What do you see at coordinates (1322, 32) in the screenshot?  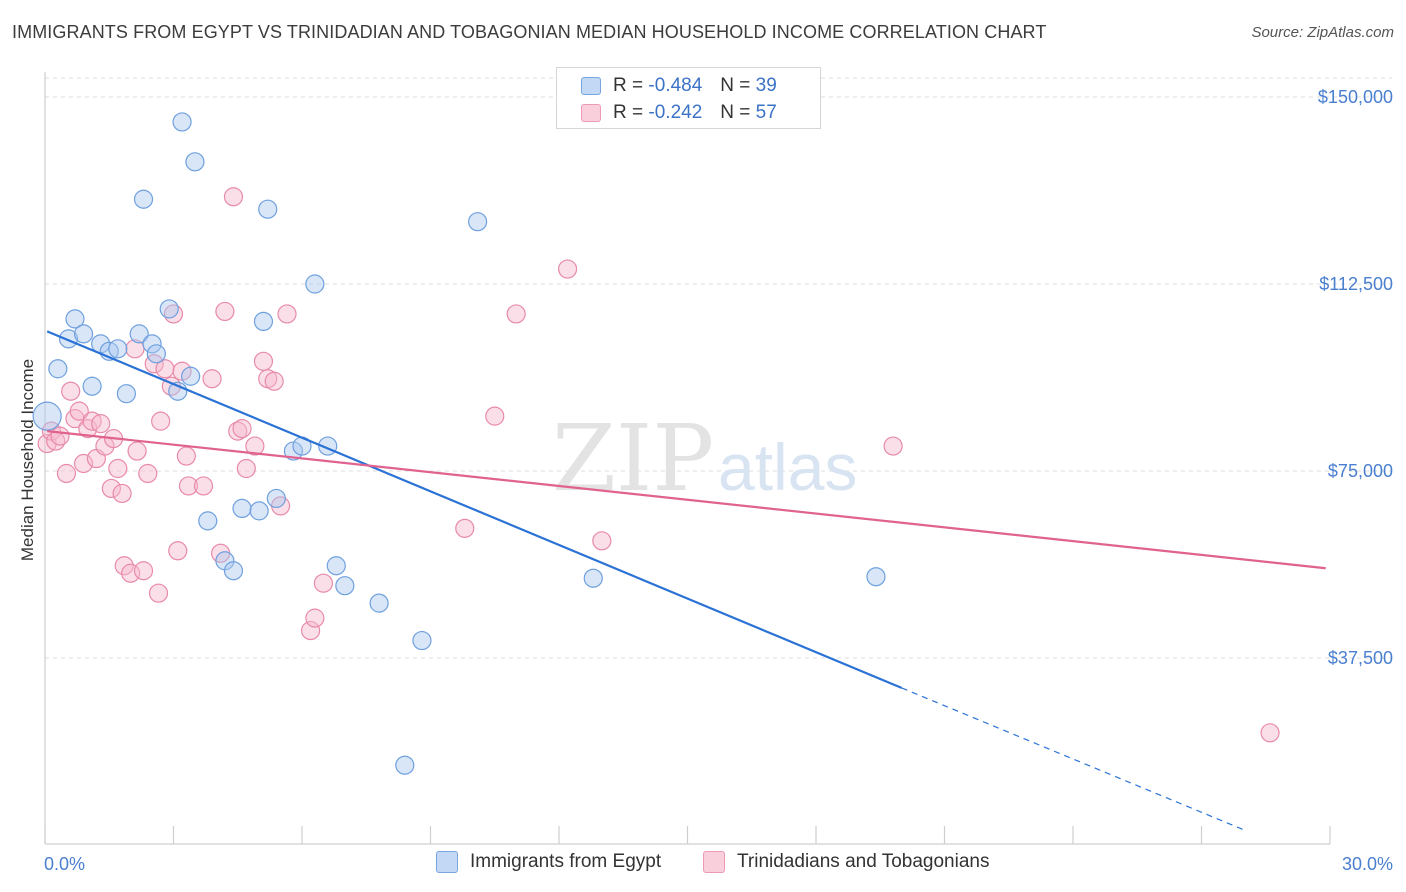 I see `source-credit: Source: ZipAtlas.com` at bounding box center [1322, 32].